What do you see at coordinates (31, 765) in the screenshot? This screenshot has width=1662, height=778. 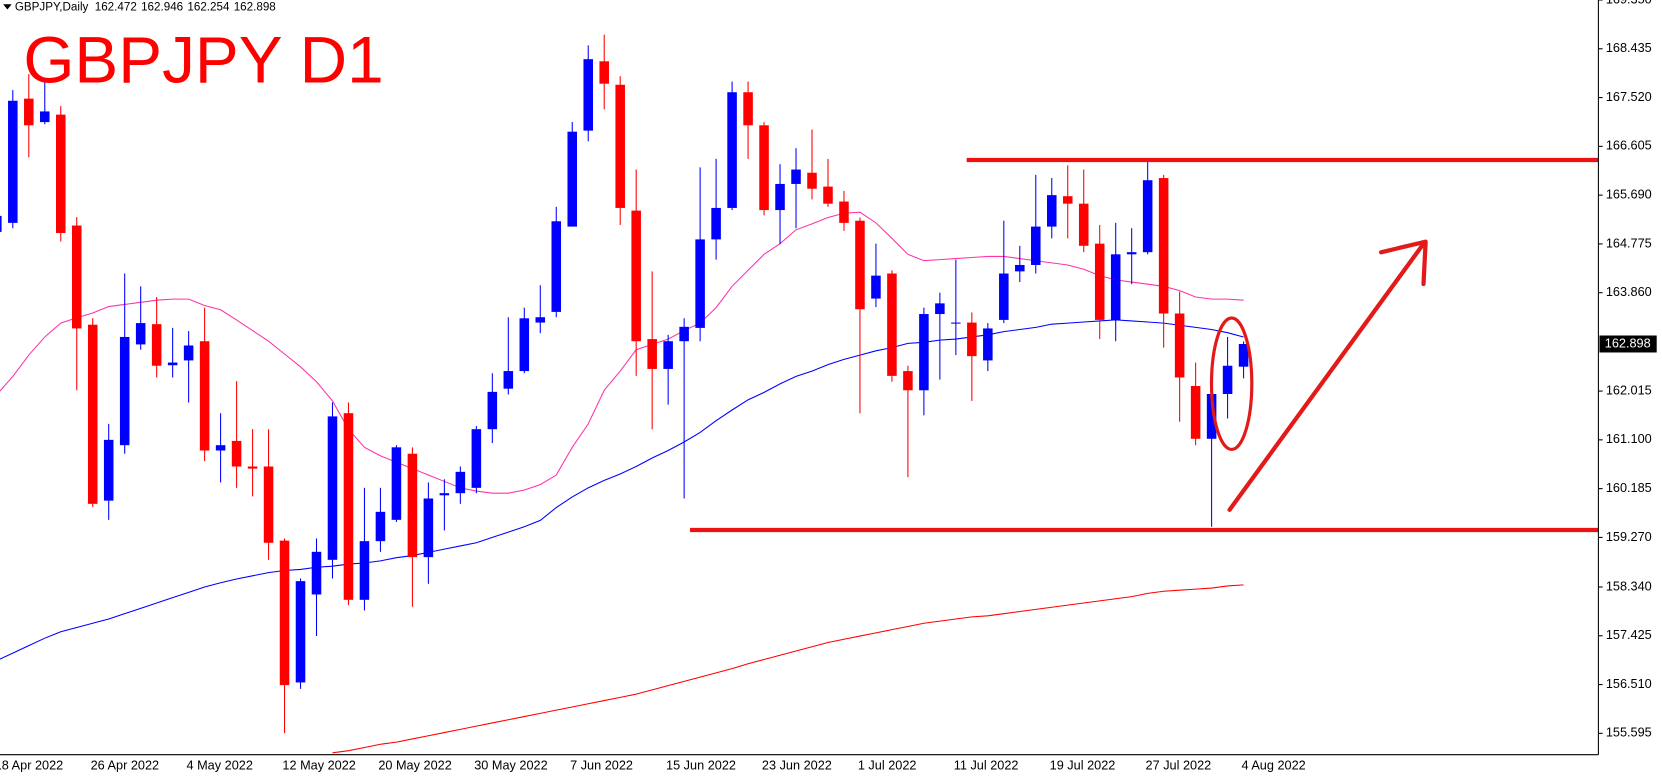 I see `x-tick-label: 18 Apr 2022` at bounding box center [31, 765].